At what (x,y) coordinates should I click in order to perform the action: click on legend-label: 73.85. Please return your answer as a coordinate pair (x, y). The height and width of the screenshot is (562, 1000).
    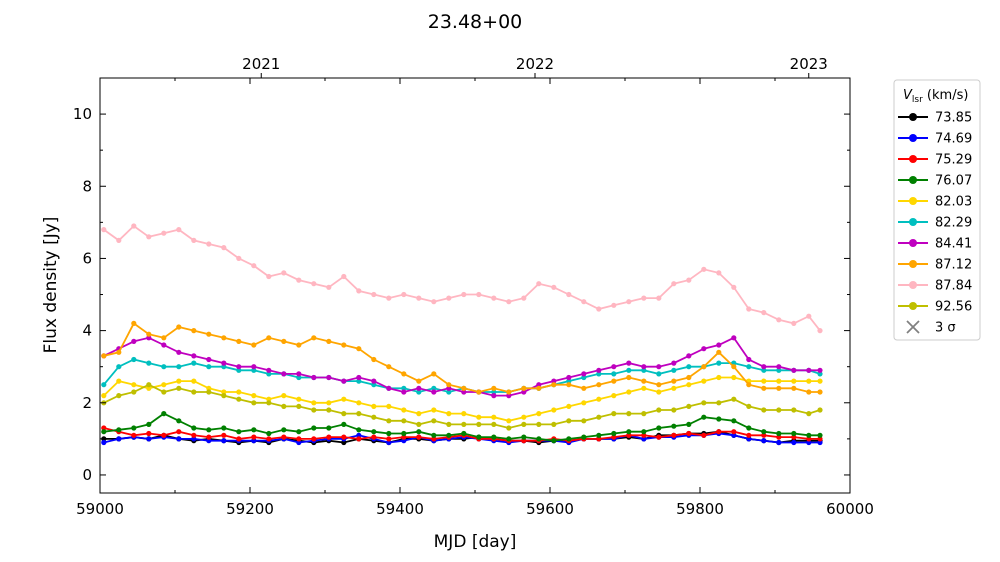
    Looking at the image, I should click on (953, 118).